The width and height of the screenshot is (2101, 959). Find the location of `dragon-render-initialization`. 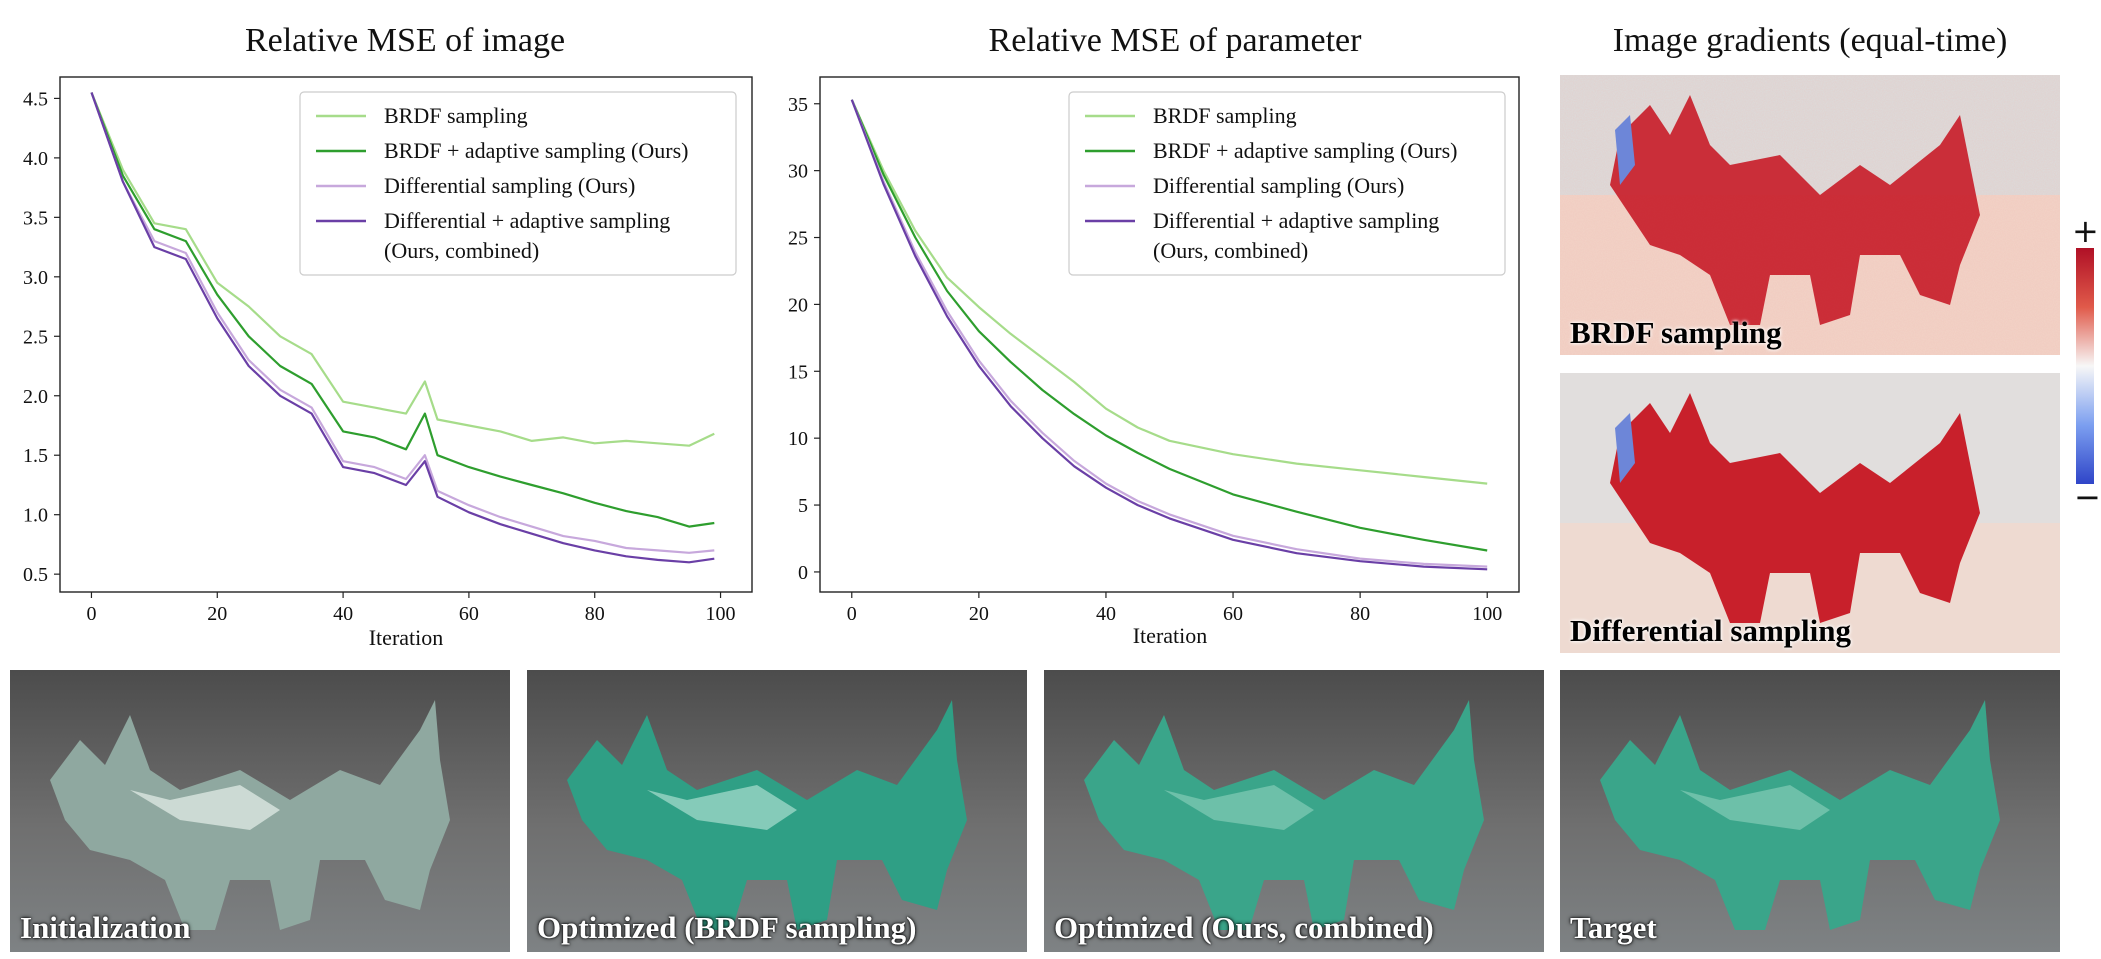

dragon-render-initialization is located at coordinates (260, 811).